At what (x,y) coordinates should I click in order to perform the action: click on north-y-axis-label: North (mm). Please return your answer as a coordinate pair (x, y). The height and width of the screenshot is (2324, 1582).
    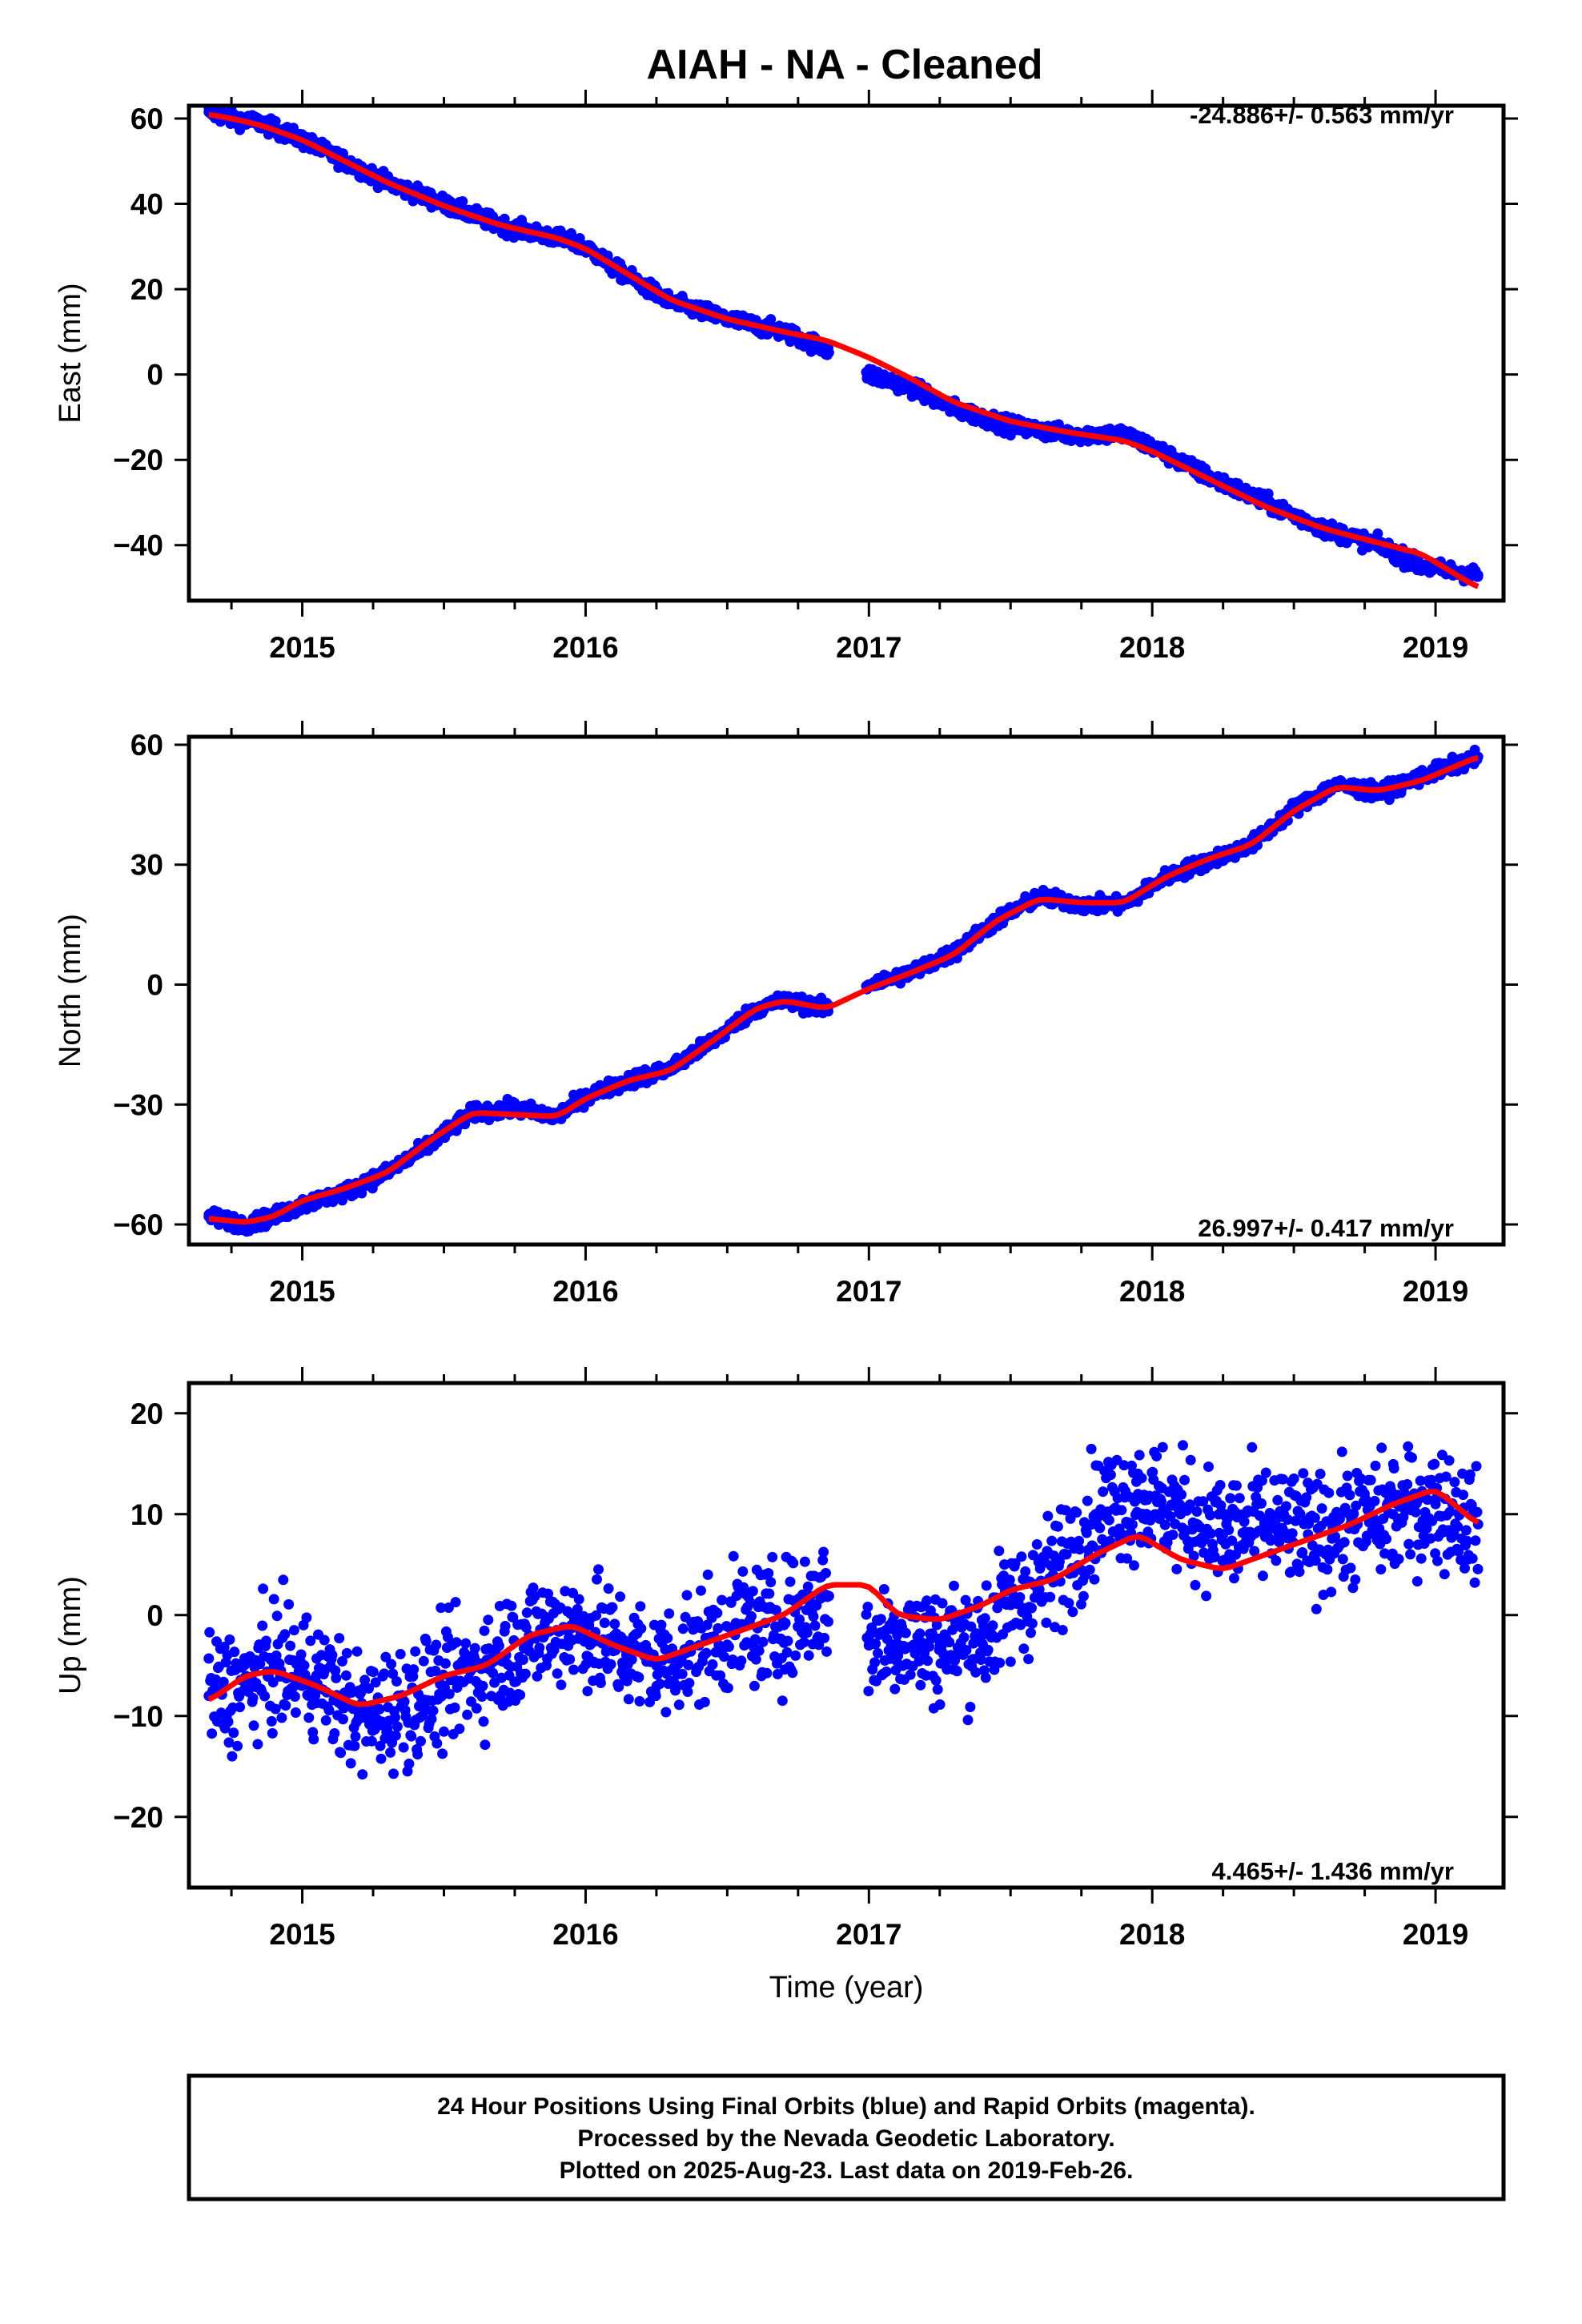
    Looking at the image, I should click on (70, 991).